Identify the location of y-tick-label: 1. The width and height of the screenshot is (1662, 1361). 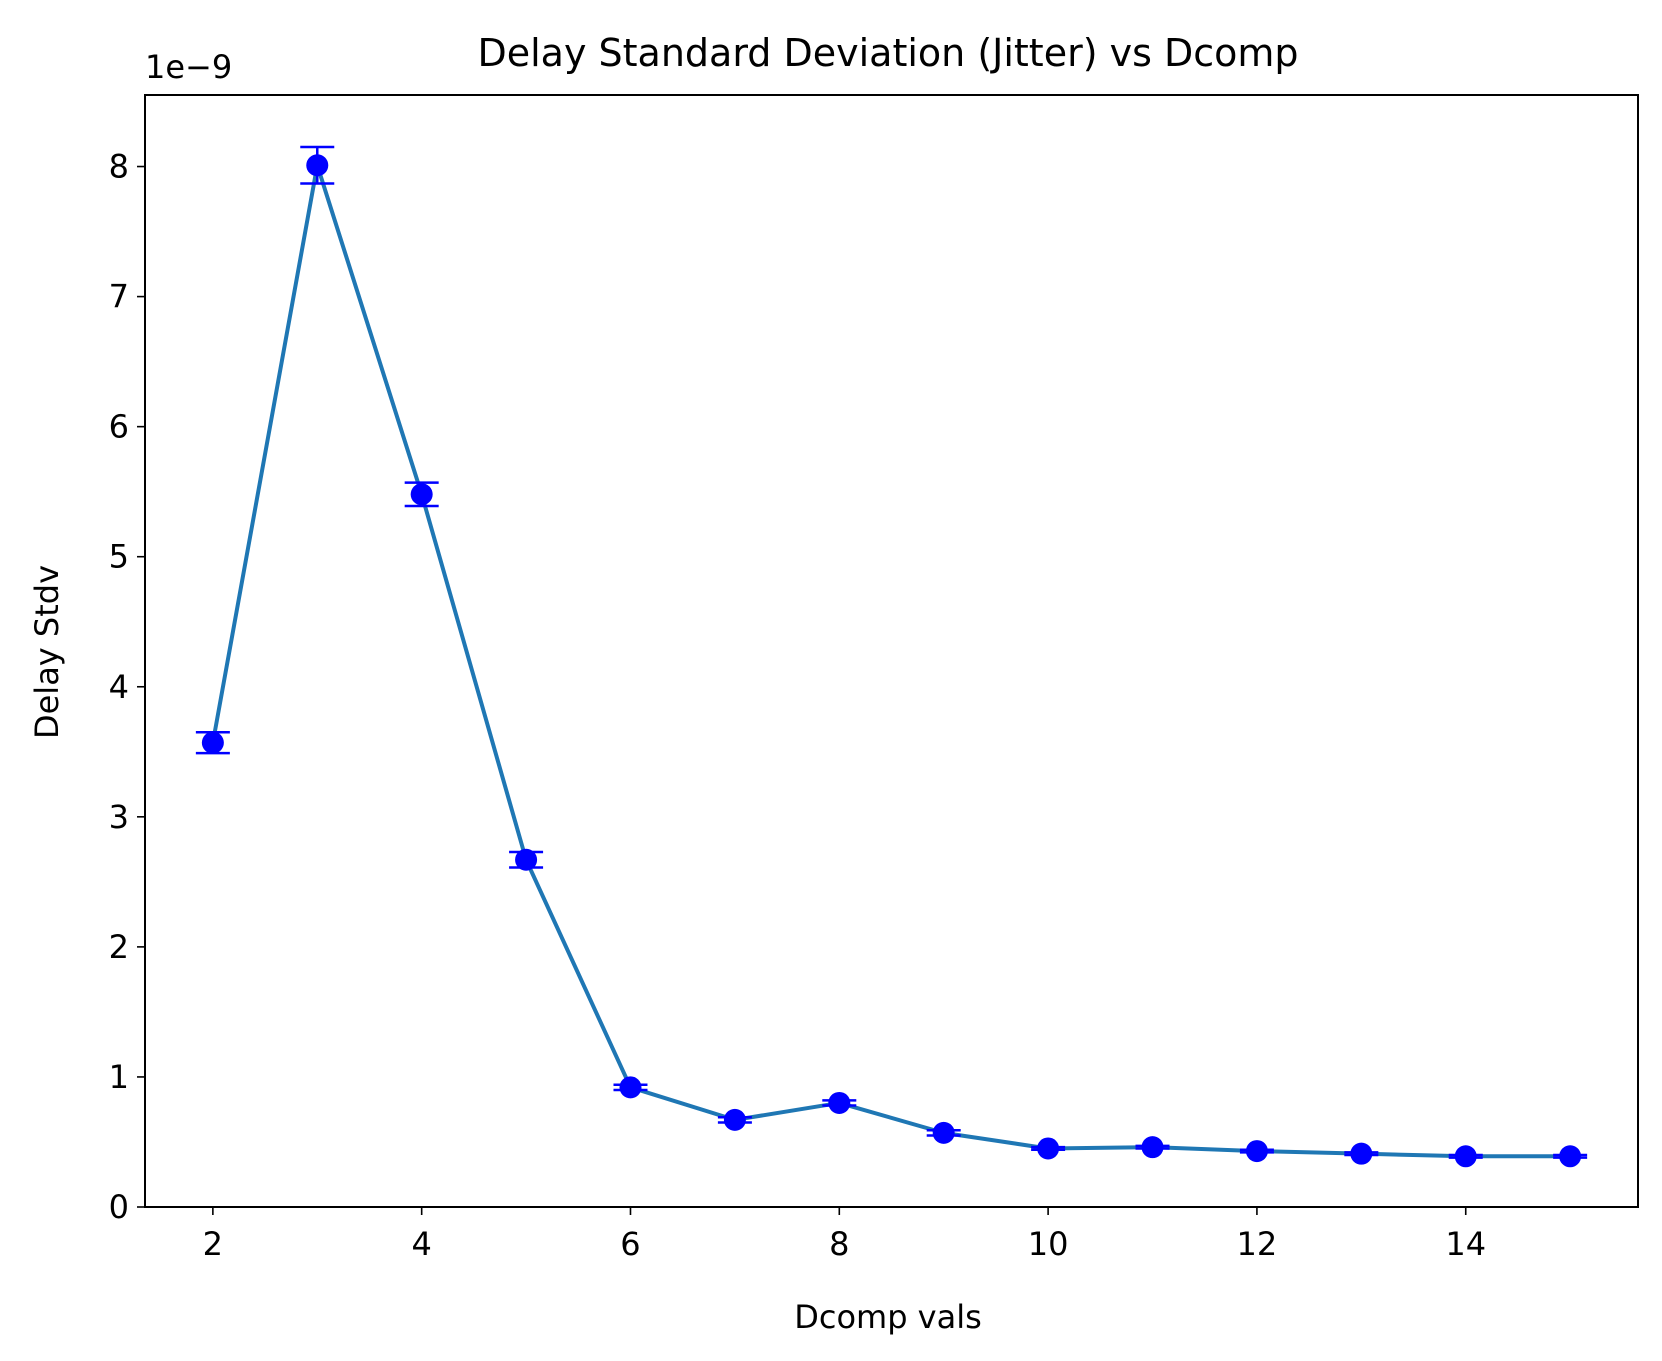
(119, 1077).